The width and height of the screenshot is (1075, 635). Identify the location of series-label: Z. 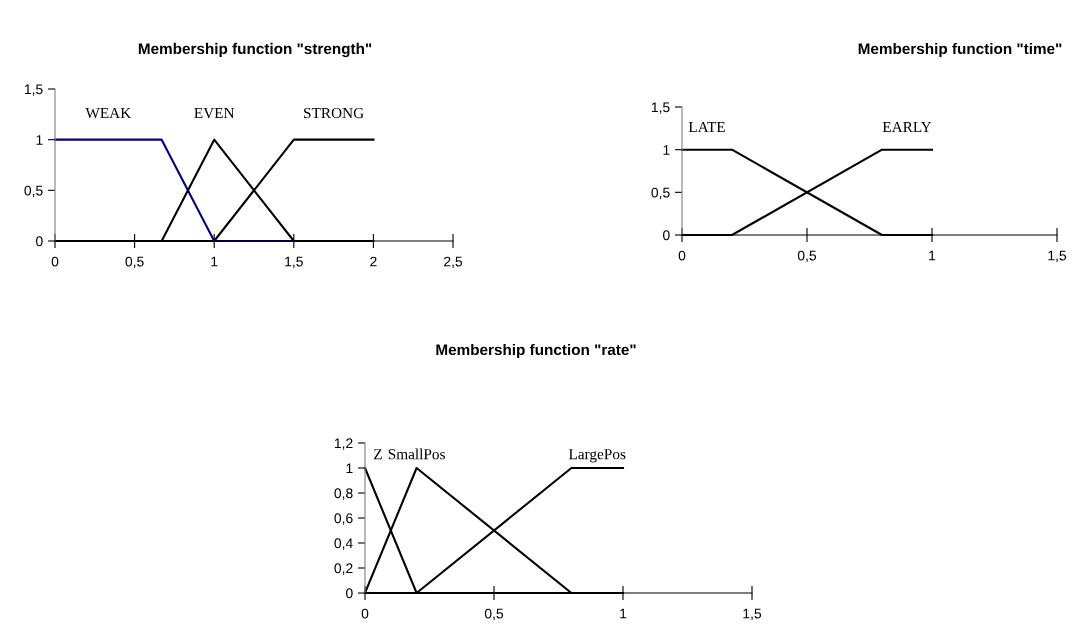
(378, 454).